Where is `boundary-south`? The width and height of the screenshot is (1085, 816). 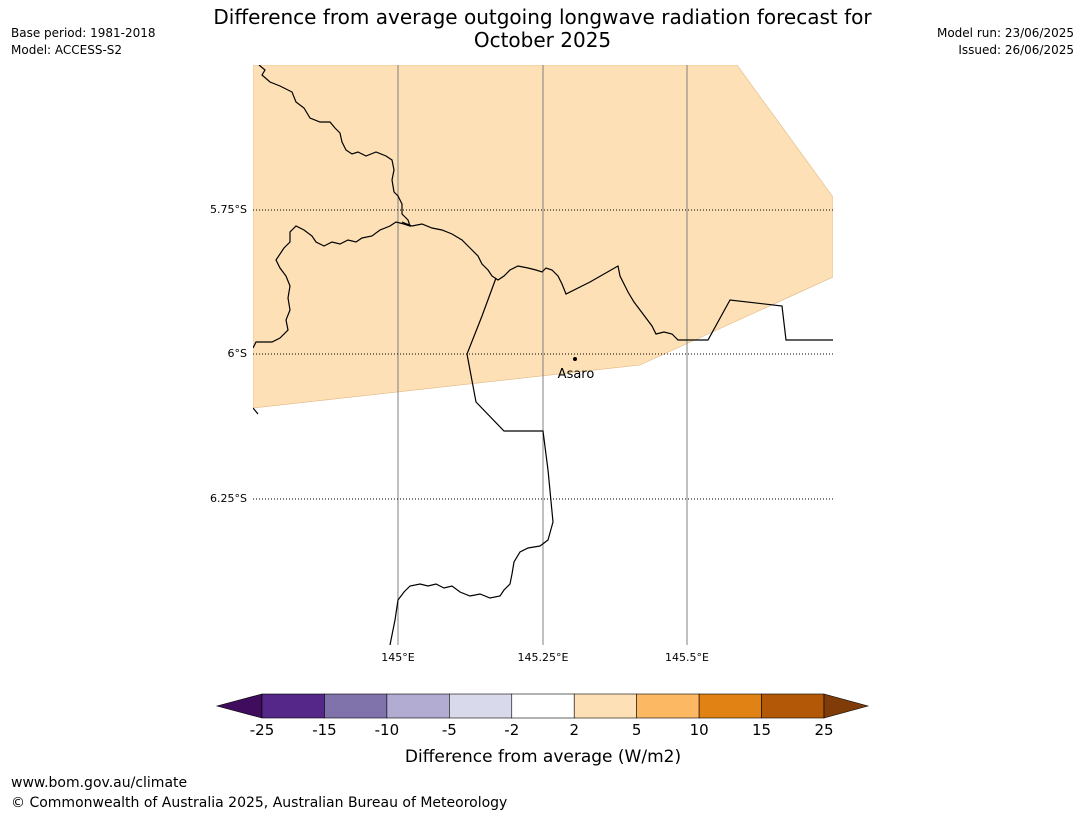
boundary-south is located at coordinates (471, 461).